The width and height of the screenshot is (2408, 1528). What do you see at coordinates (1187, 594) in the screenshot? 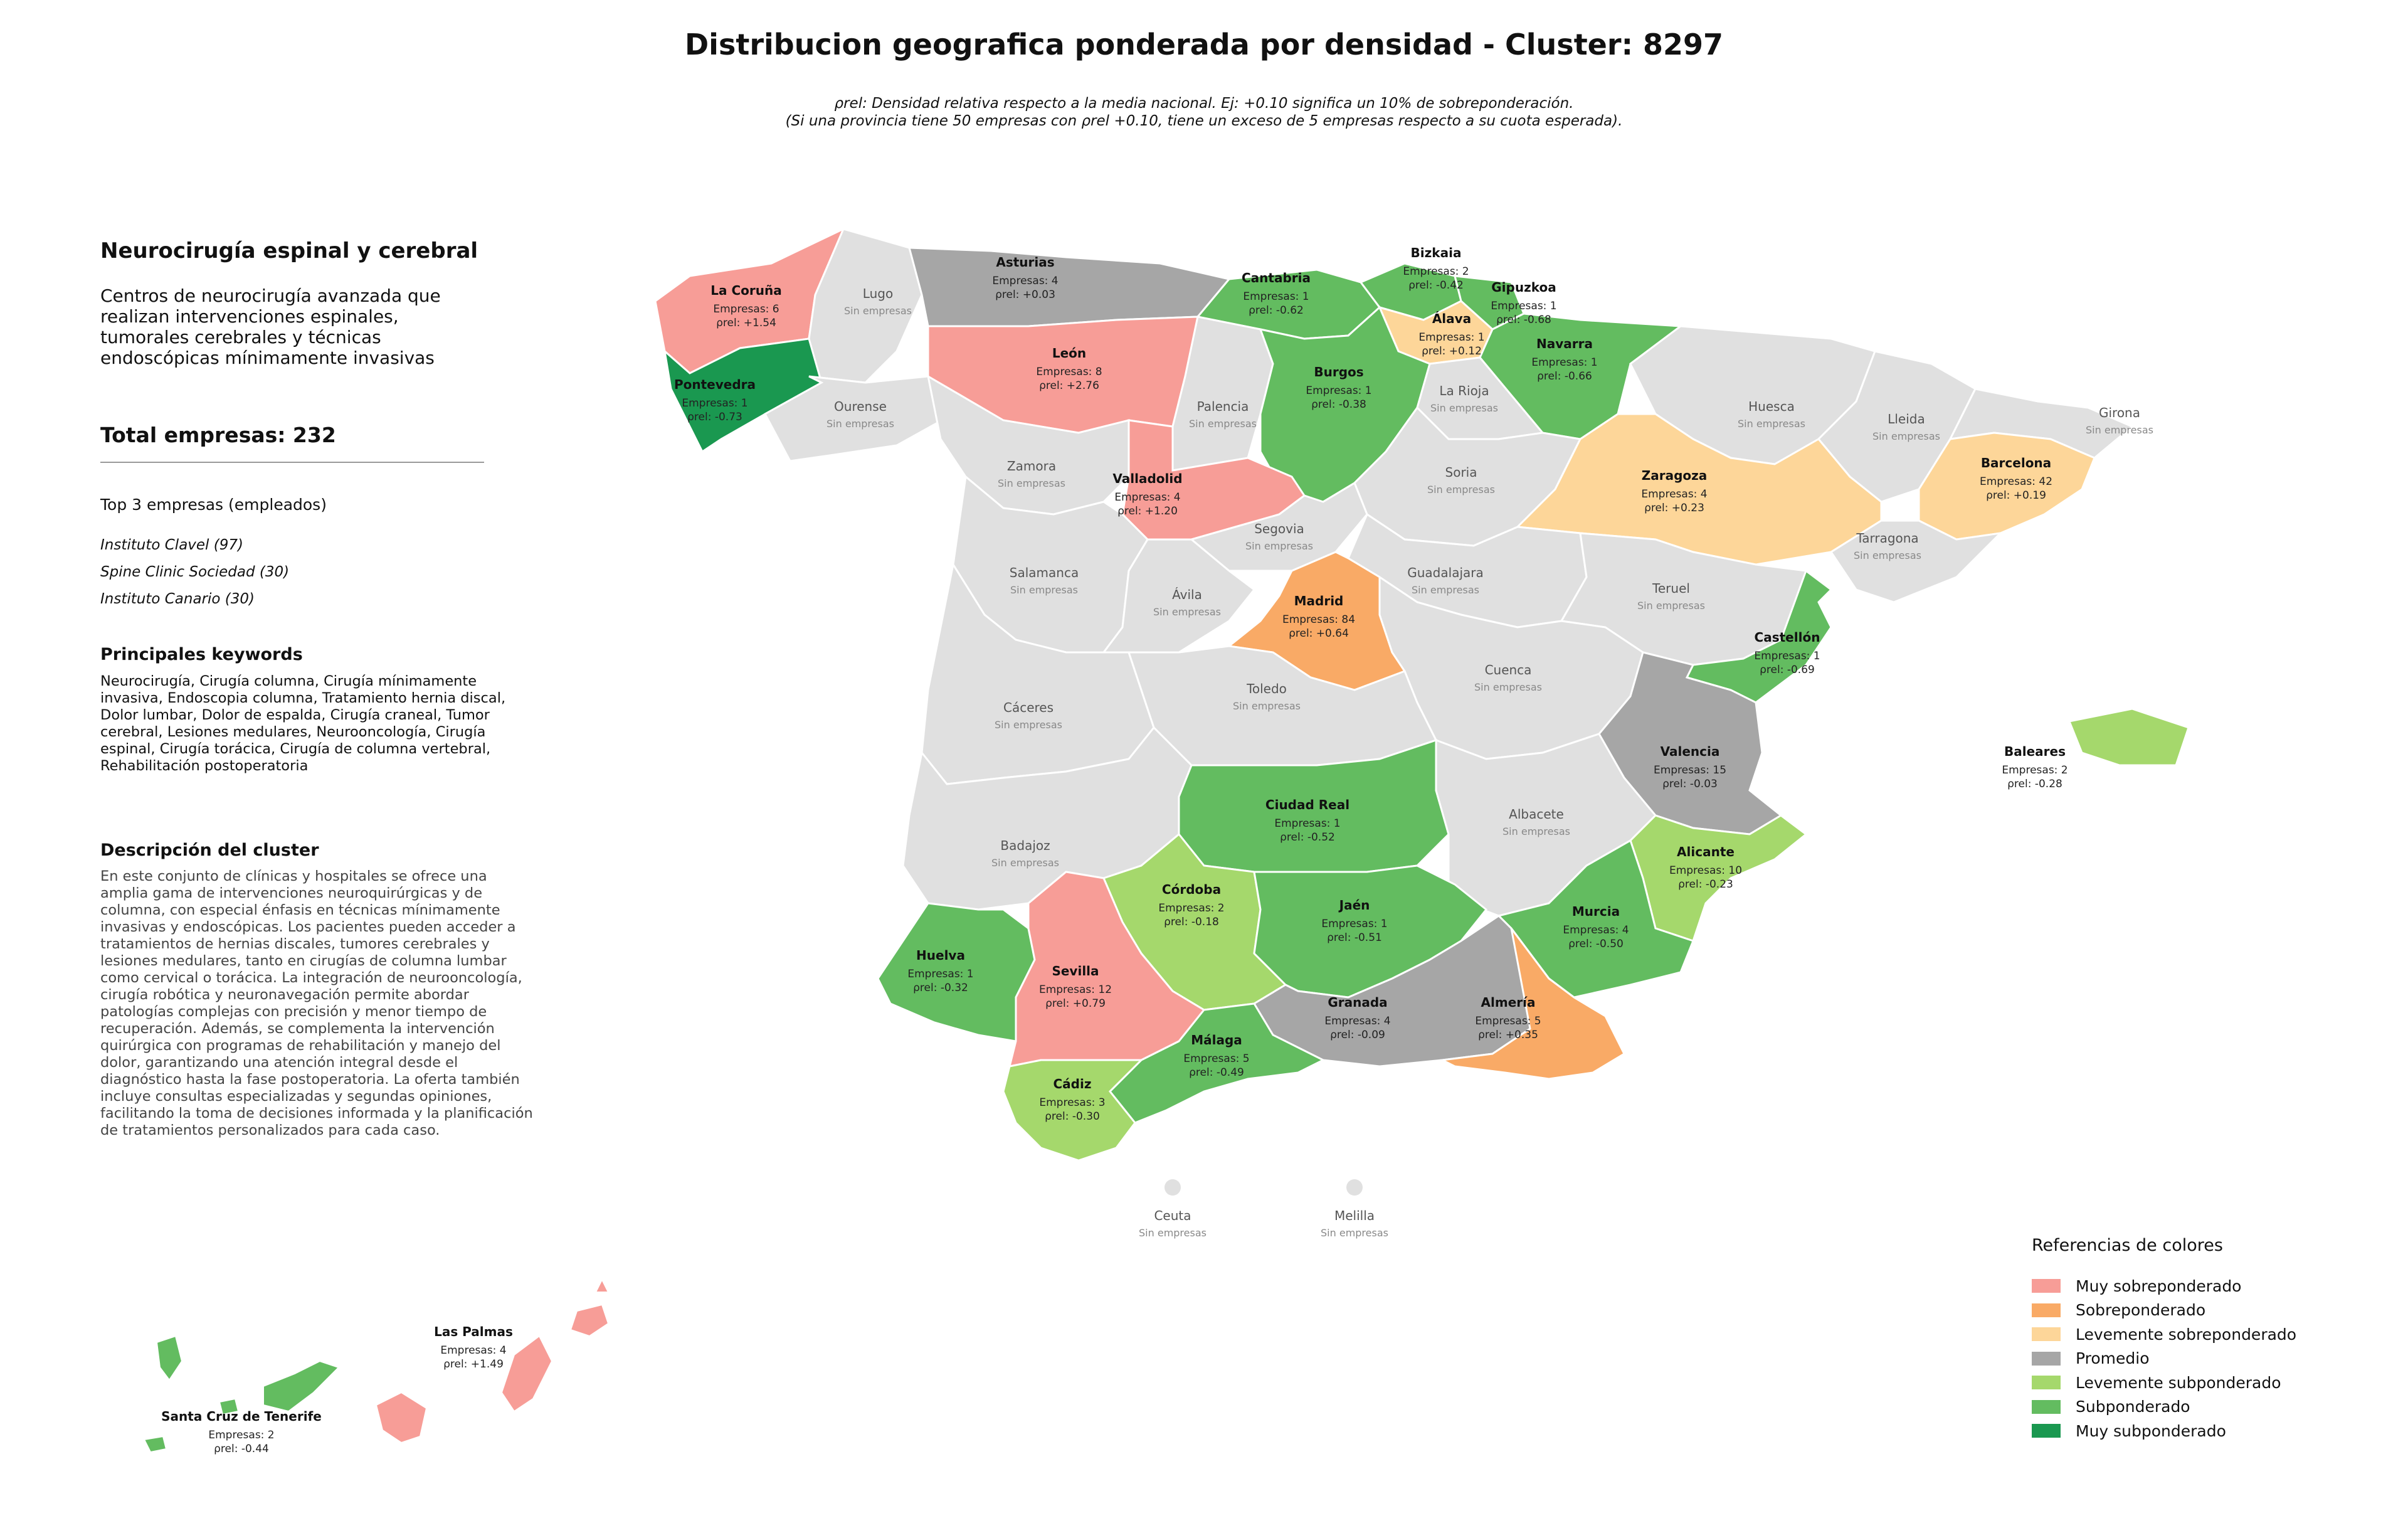
I see `province-label: Ávila` at bounding box center [1187, 594].